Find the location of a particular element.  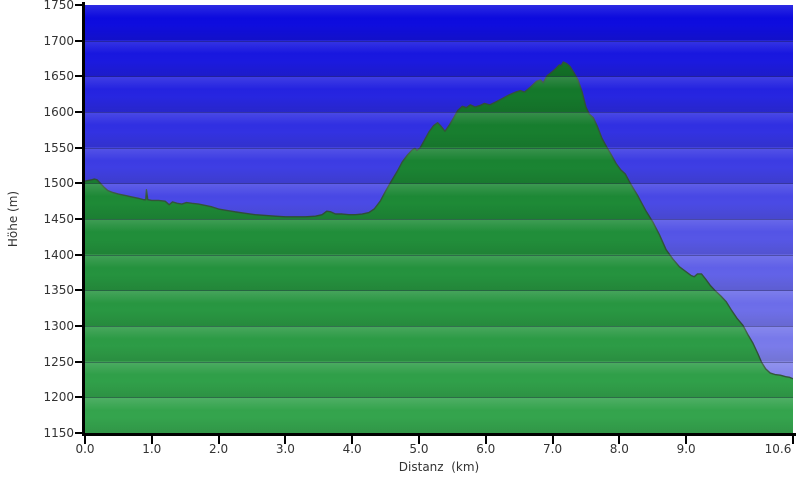

x-tick-label: 8.0 is located at coordinates (619, 449).